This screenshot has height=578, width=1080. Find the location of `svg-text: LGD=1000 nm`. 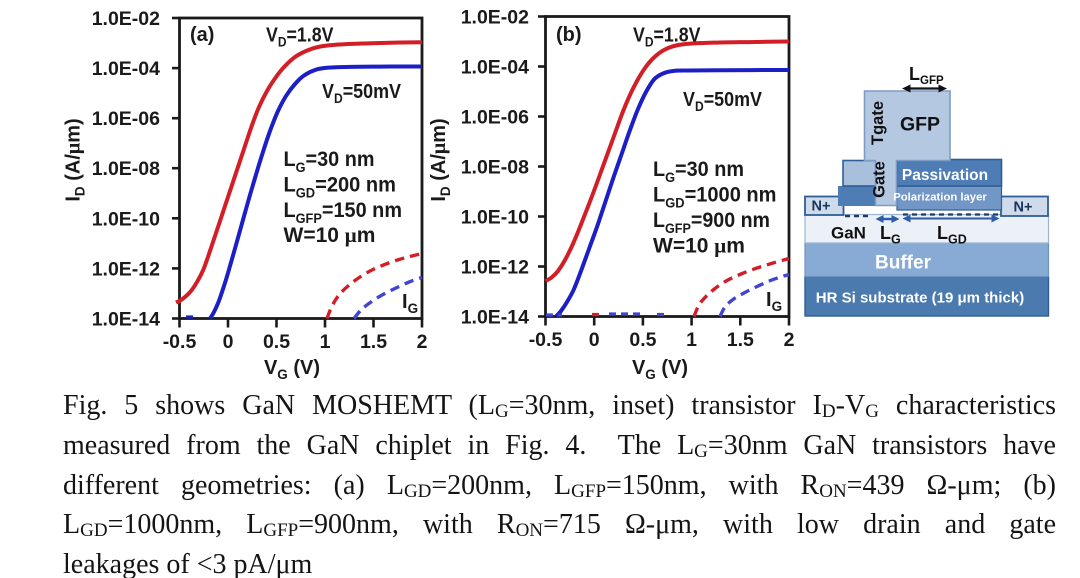

svg-text: LGD=1000 nm is located at coordinates (715, 197).